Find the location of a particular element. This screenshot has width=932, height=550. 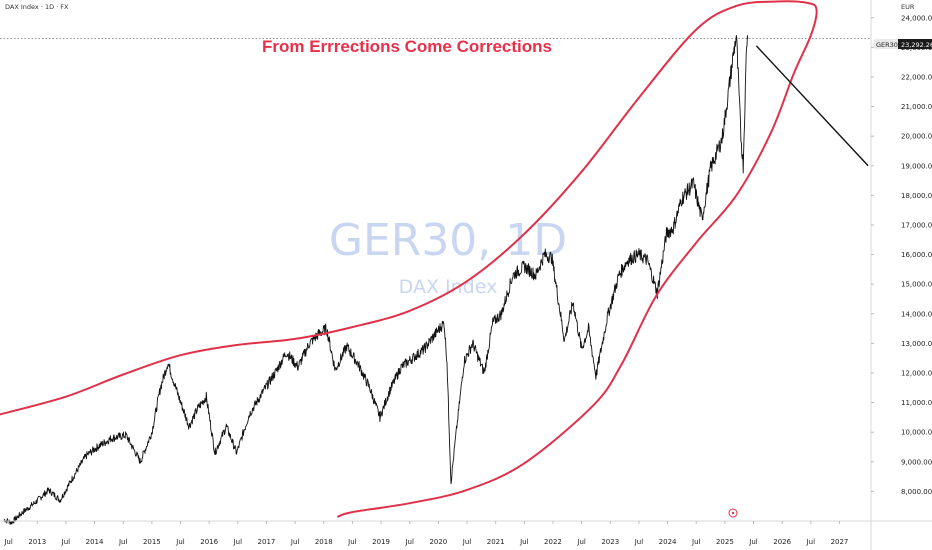

y-tick-label: 17,000.00 is located at coordinates (916, 225).